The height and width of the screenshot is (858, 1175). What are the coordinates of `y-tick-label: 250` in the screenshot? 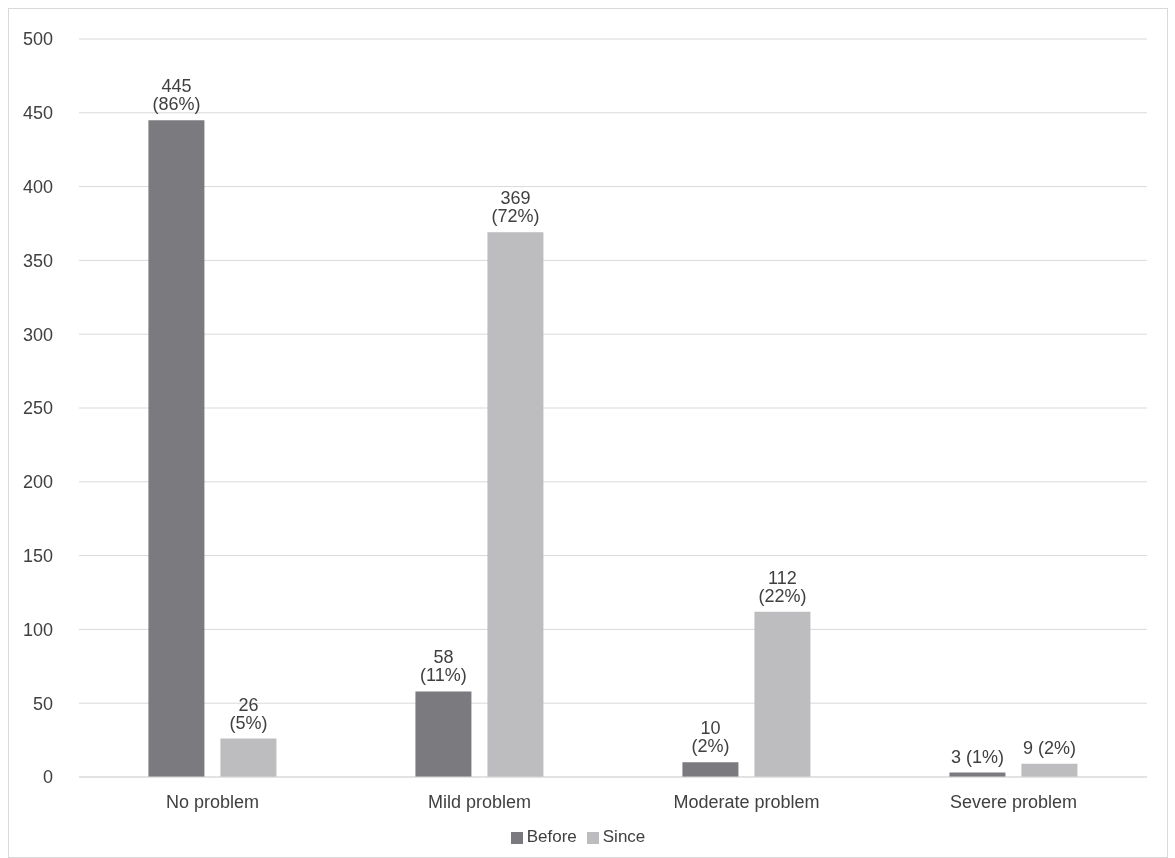 It's located at (37, 408).